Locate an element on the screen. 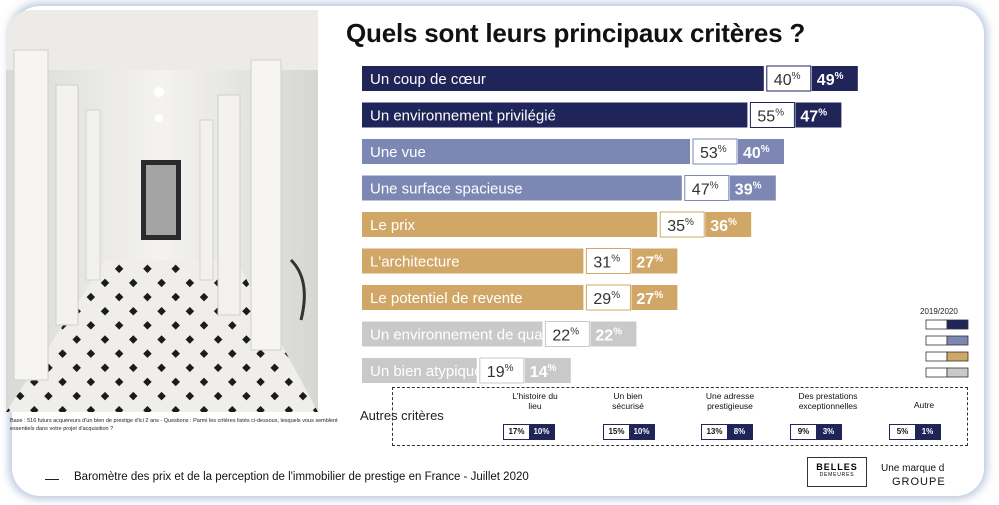 This screenshot has width=999, height=505. crit-value-2019: 5% is located at coordinates (902, 432).